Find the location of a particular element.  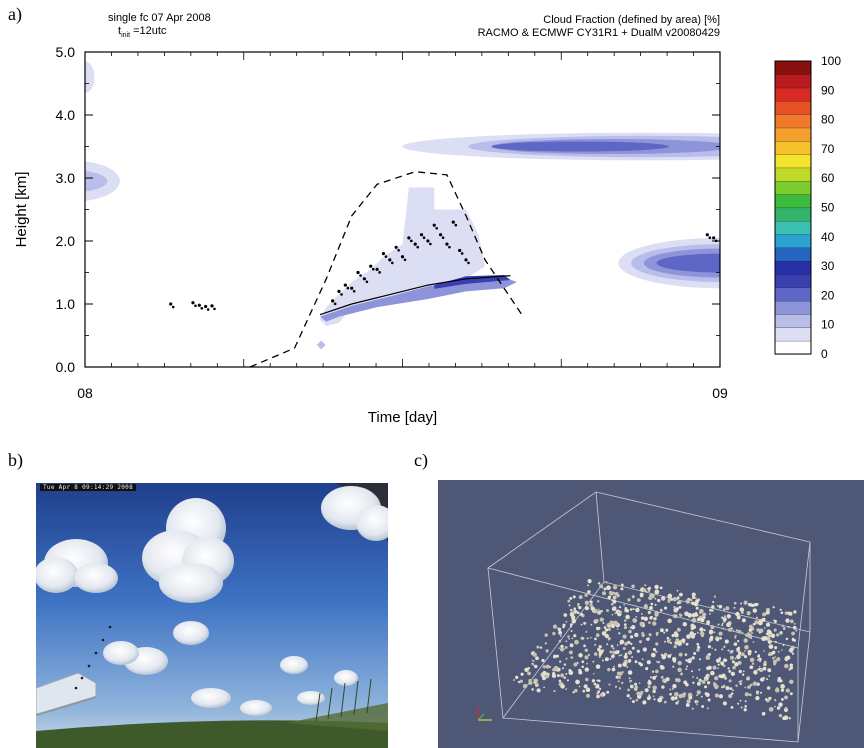

y-tick-label: 0.0 is located at coordinates (66, 367).